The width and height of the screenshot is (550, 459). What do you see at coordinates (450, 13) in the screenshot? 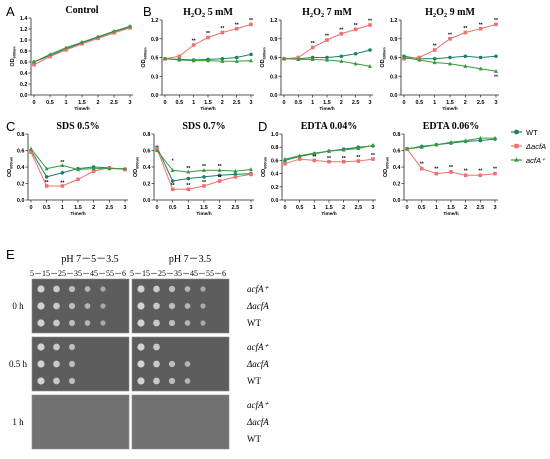
I see `chart-title: H2​O2​ 9 mM` at bounding box center [450, 13].